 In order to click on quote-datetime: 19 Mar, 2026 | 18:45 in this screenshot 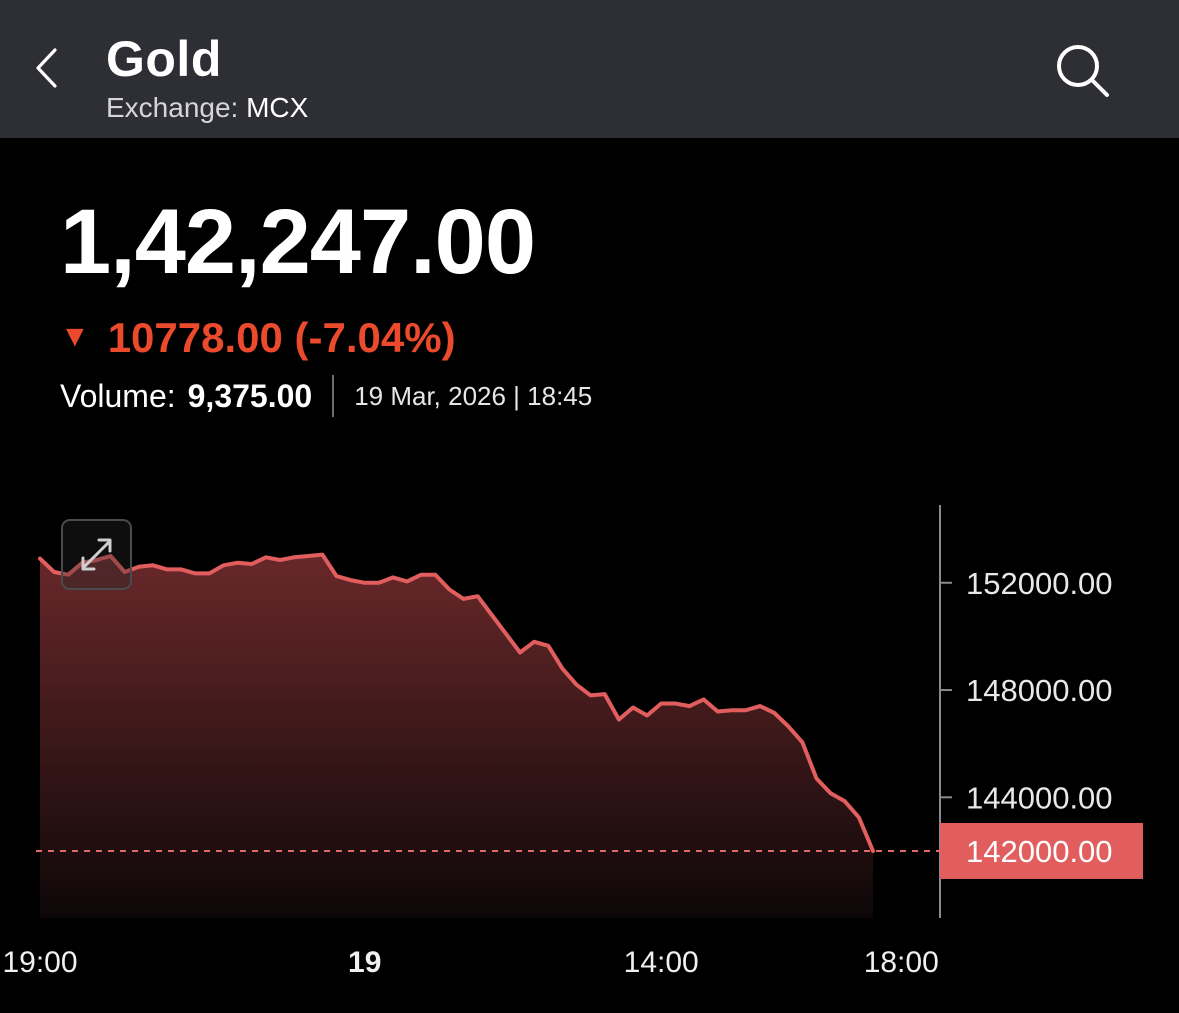, I will do `click(473, 395)`.